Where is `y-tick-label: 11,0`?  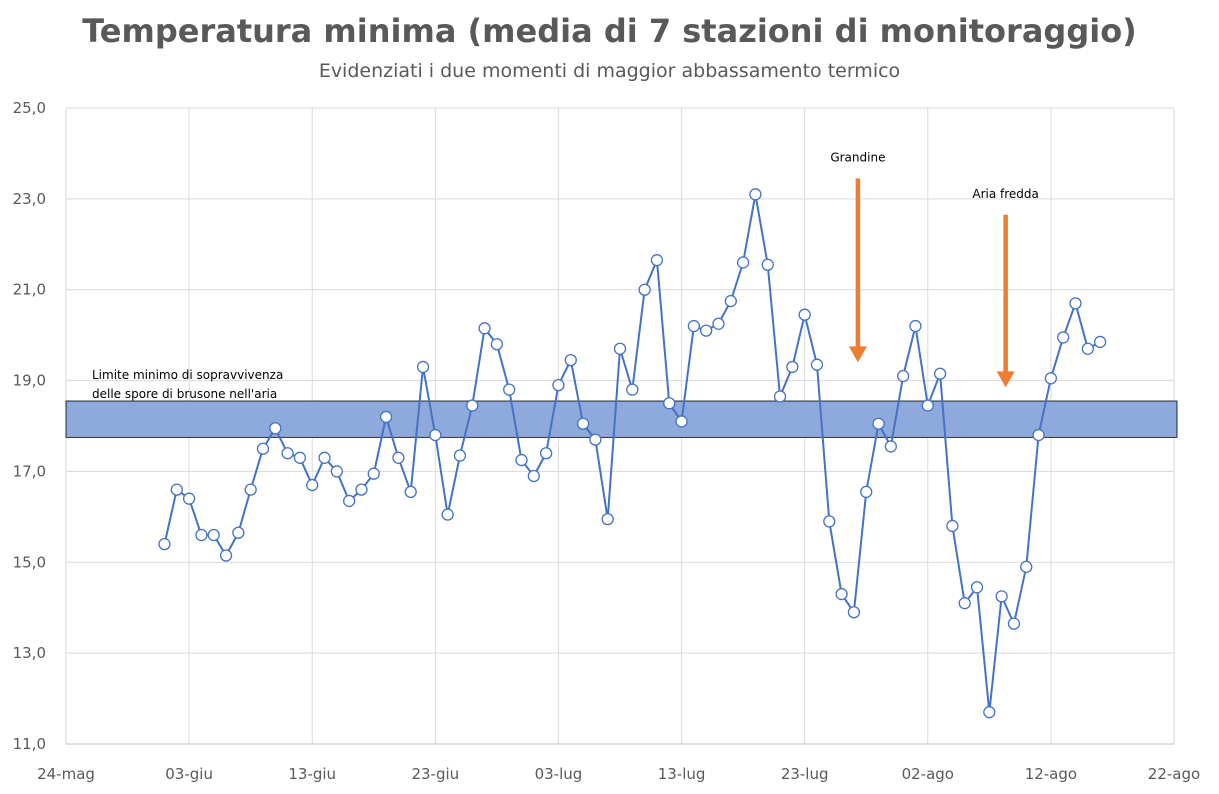 y-tick-label: 11,0 is located at coordinates (29, 744).